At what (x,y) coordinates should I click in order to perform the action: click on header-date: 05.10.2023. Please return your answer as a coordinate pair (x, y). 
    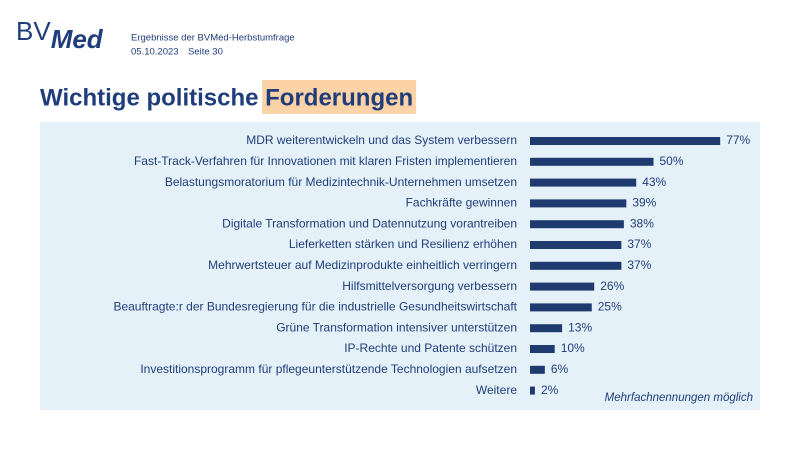
    Looking at the image, I should click on (155, 52).